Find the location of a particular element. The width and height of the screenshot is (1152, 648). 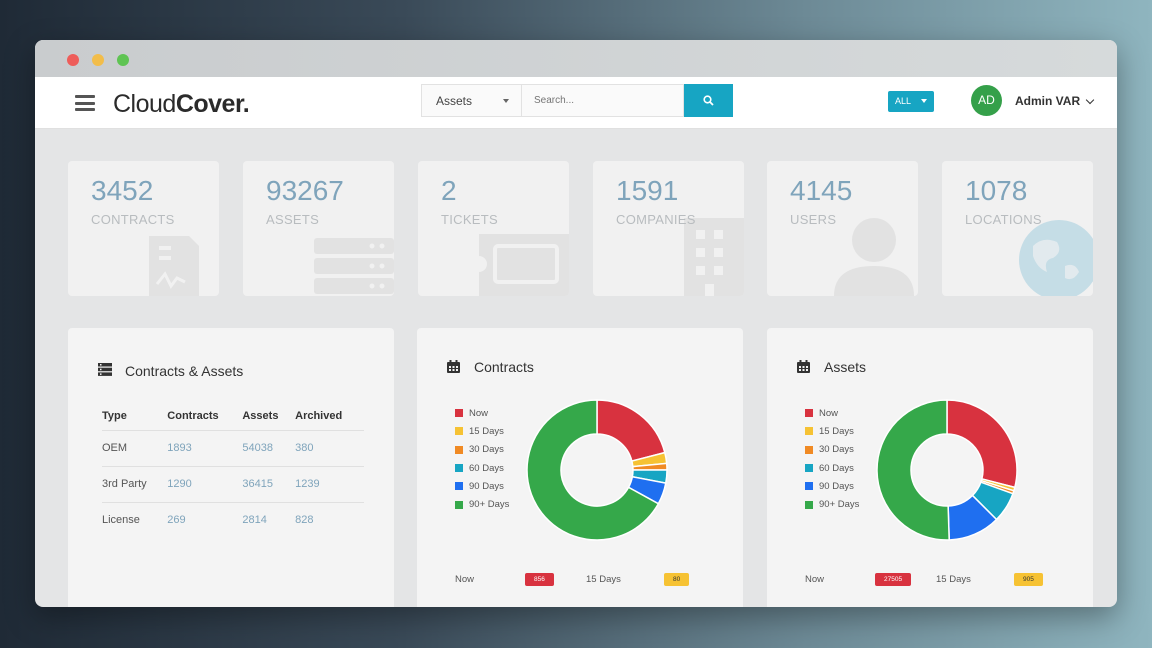

search-bar: Assets is located at coordinates (577, 100).